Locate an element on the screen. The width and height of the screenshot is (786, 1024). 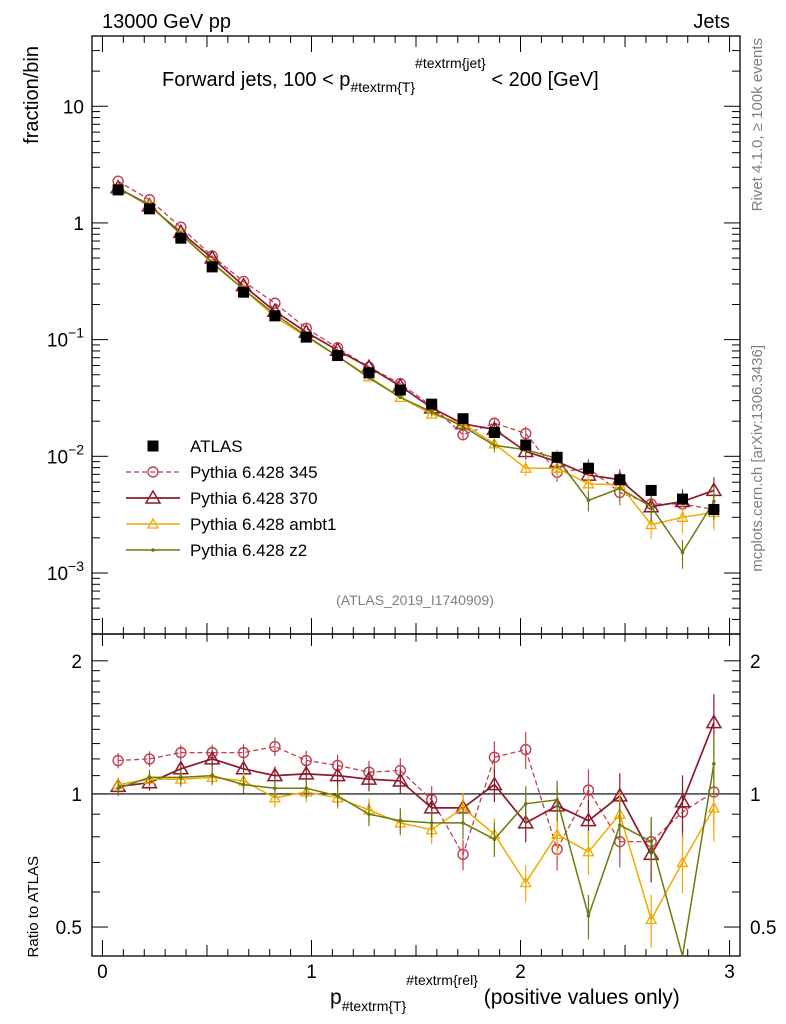
title-sup: #textrm{jet} is located at coordinates (450, 63).